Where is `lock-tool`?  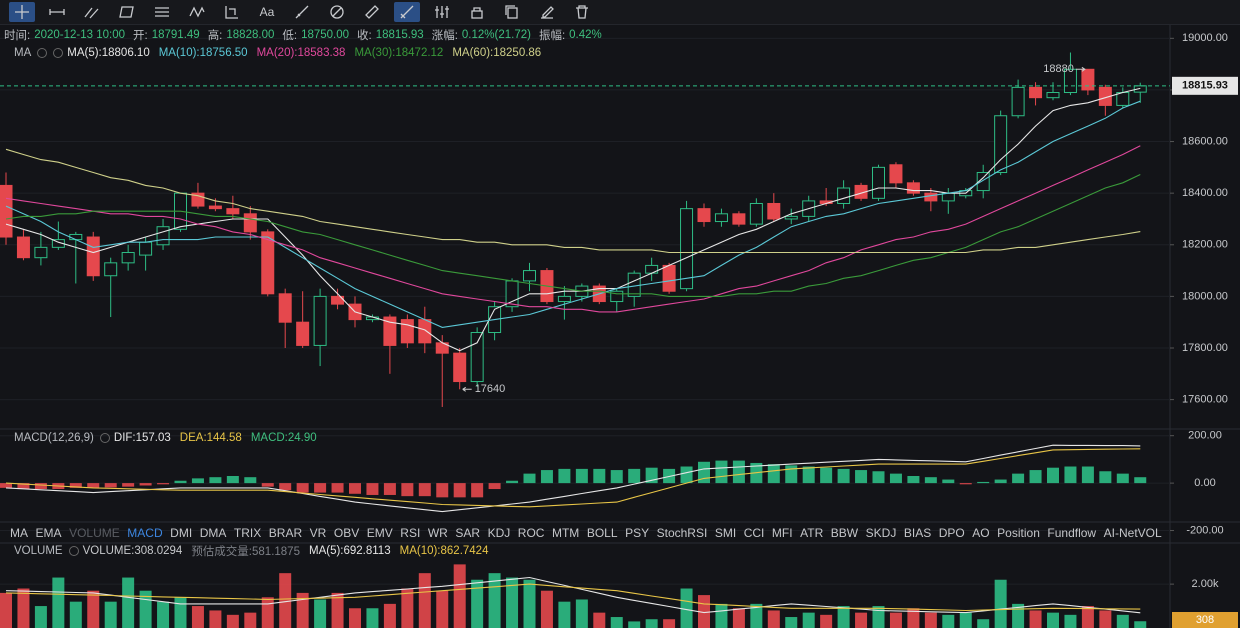 lock-tool is located at coordinates (477, 12).